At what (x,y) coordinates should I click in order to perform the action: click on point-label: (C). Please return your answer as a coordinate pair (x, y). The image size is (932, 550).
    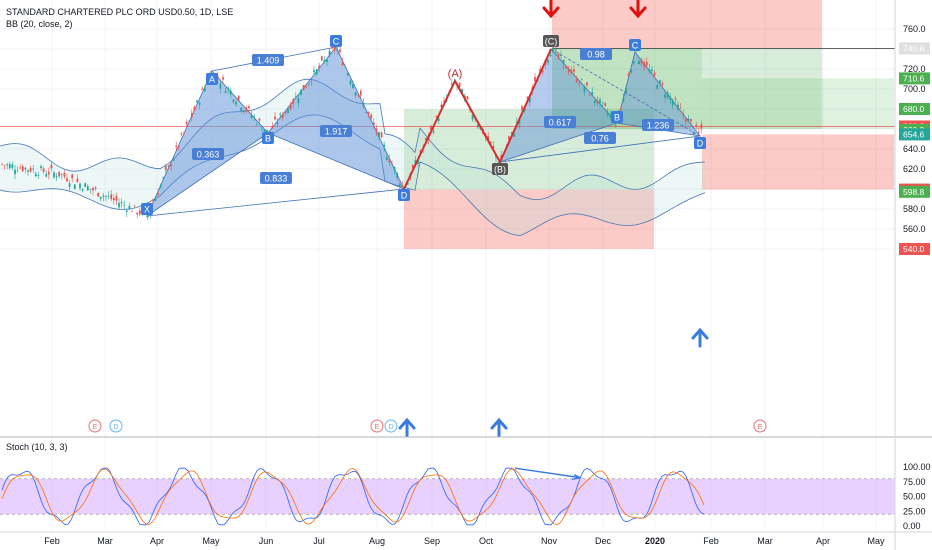
    Looking at the image, I should click on (551, 42).